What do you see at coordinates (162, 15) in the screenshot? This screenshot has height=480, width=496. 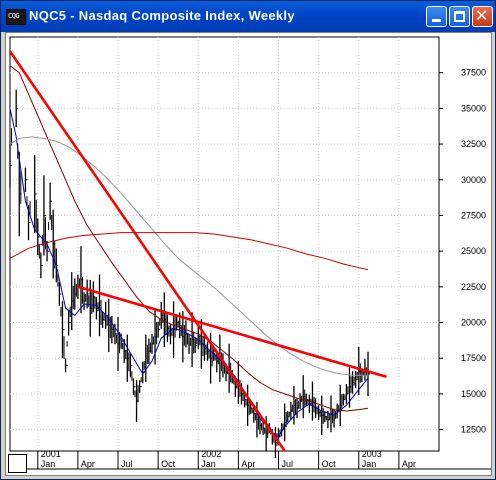 I see `window-title: NQC5 - Nasdaq Composite Index, Weekly` at bounding box center [162, 15].